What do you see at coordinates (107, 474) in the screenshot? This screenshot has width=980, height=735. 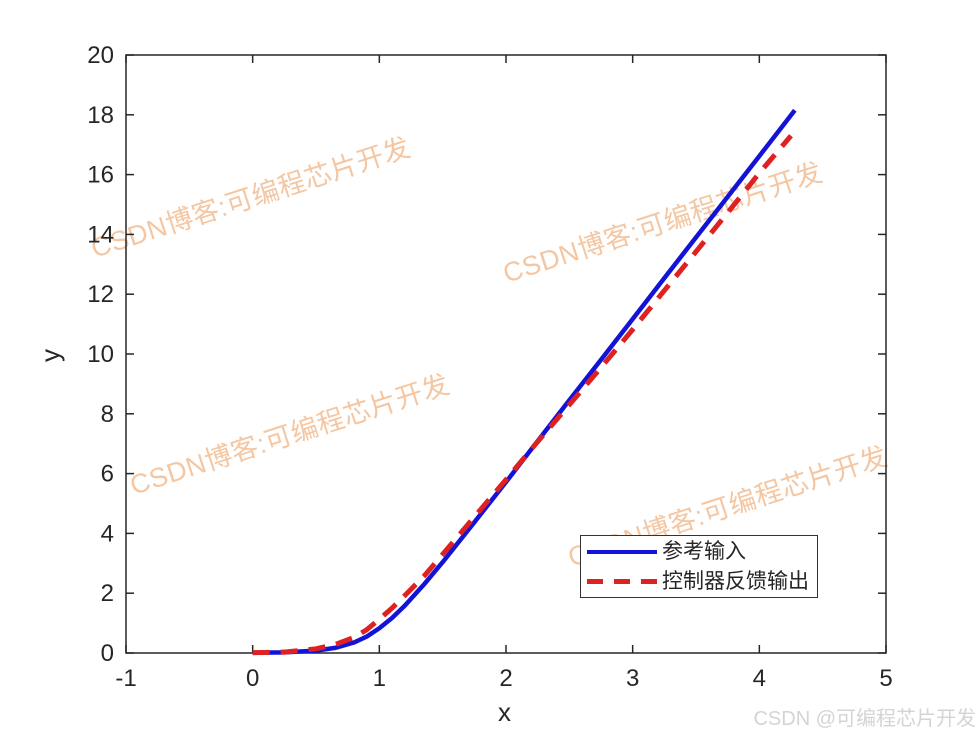 I see `y-tick-label: 6` at bounding box center [107, 474].